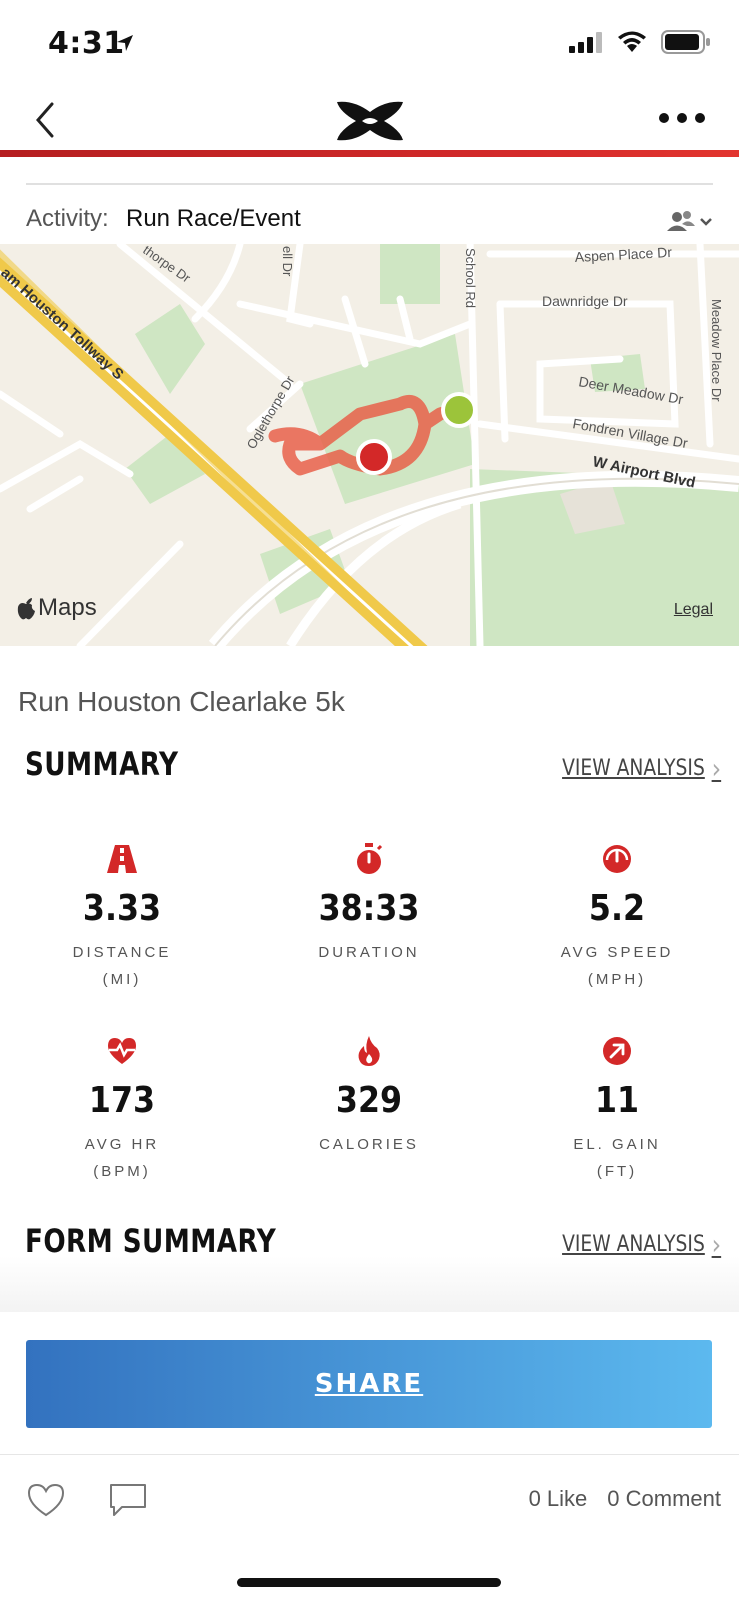  I want to click on stat-value: 3.33, so click(122, 908).